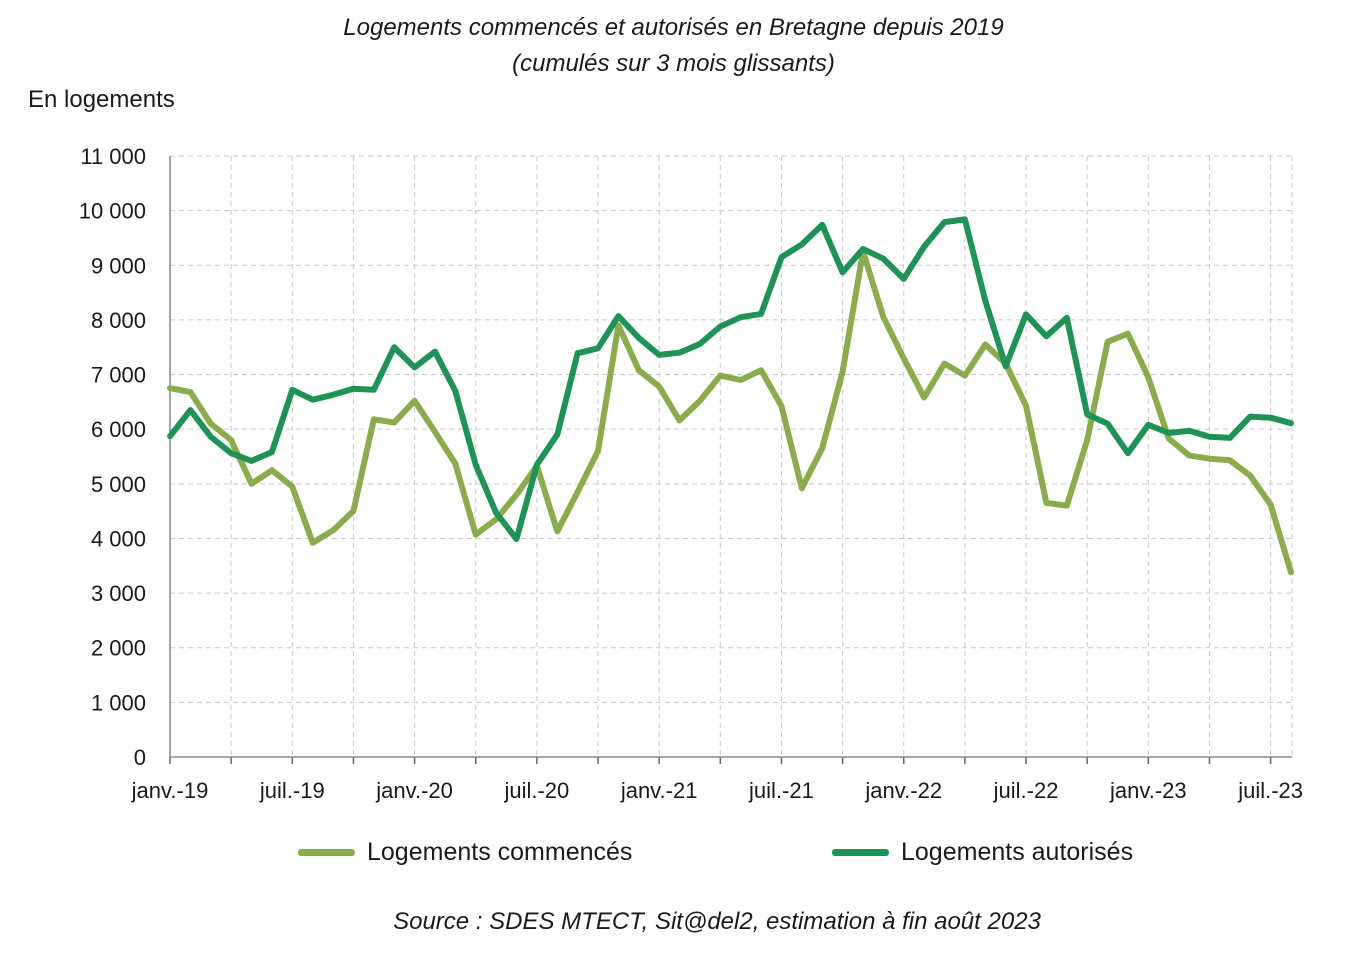 Image resolution: width=1347 pixels, height=976 pixels. What do you see at coordinates (659, 790) in the screenshot?
I see `x-tick-label: janv.-21` at bounding box center [659, 790].